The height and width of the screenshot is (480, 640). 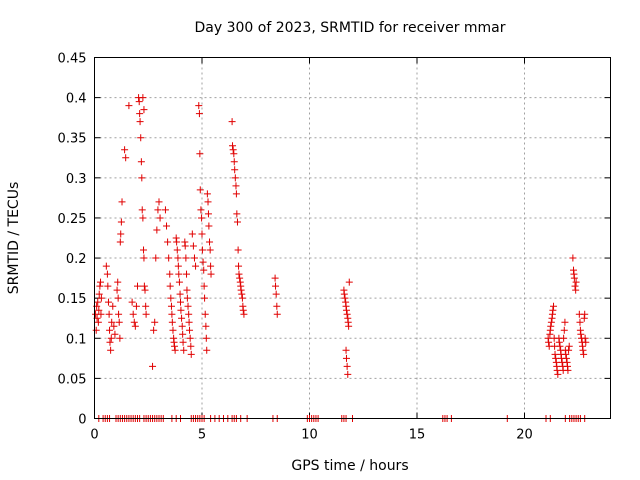 What do you see at coordinates (349, 466) in the screenshot?
I see `x-axis-label: GPS time / hours` at bounding box center [349, 466].